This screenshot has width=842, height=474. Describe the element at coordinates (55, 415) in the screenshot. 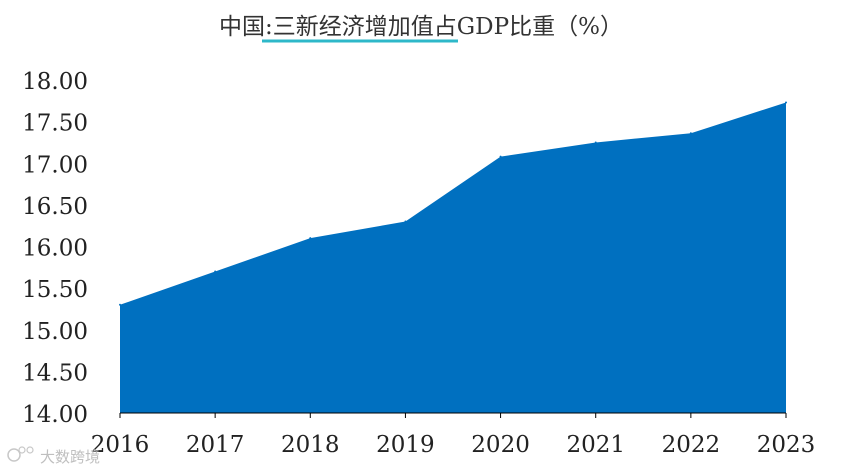

I see `y-tick-label: 14.00` at that location.